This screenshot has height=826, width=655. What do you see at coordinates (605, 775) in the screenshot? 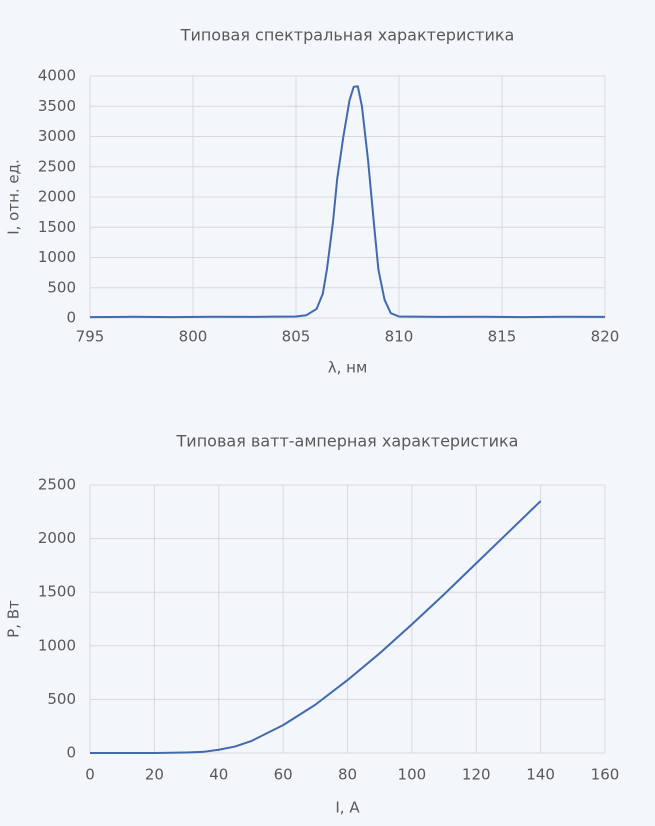
I see `x-tick-label: 160` at bounding box center [605, 775].